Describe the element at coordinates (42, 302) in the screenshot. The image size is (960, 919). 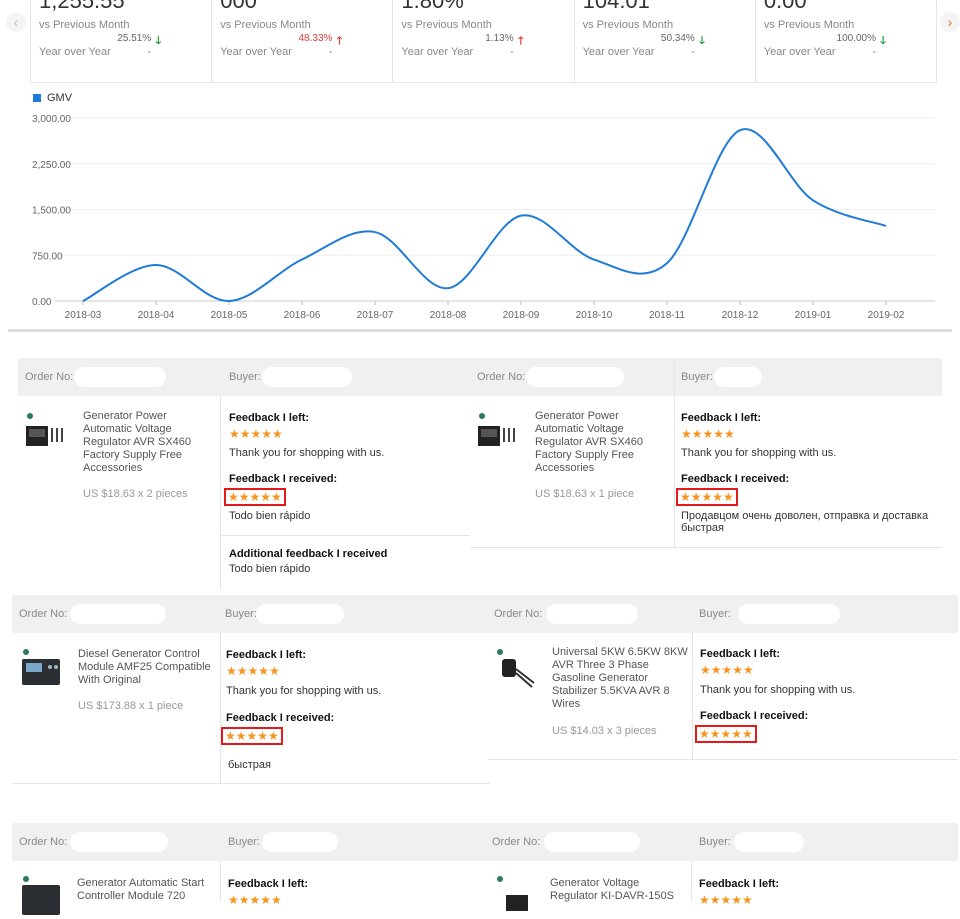
I see `y-tick-label: 0.00` at that location.